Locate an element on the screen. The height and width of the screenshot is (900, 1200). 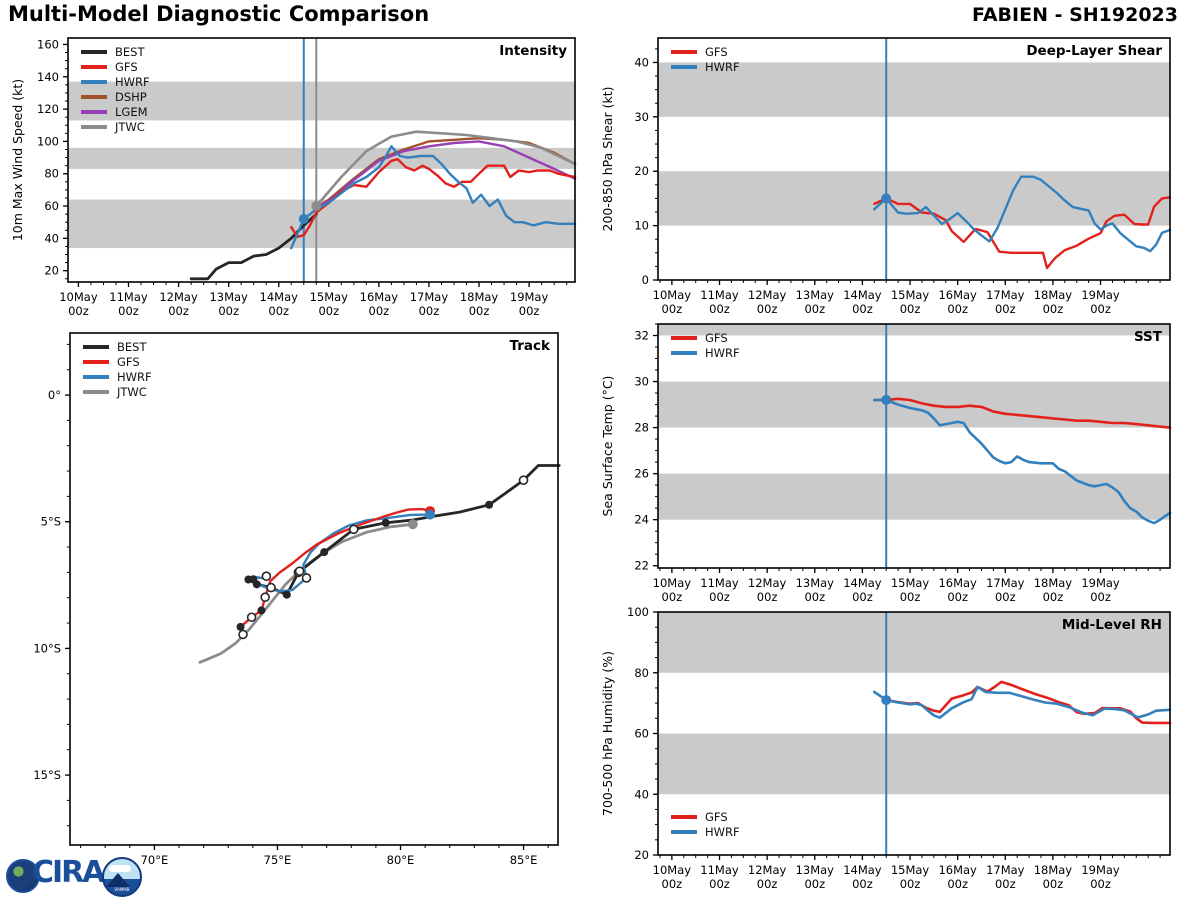
panel-title-intensity: Intensity is located at coordinates (533, 51).